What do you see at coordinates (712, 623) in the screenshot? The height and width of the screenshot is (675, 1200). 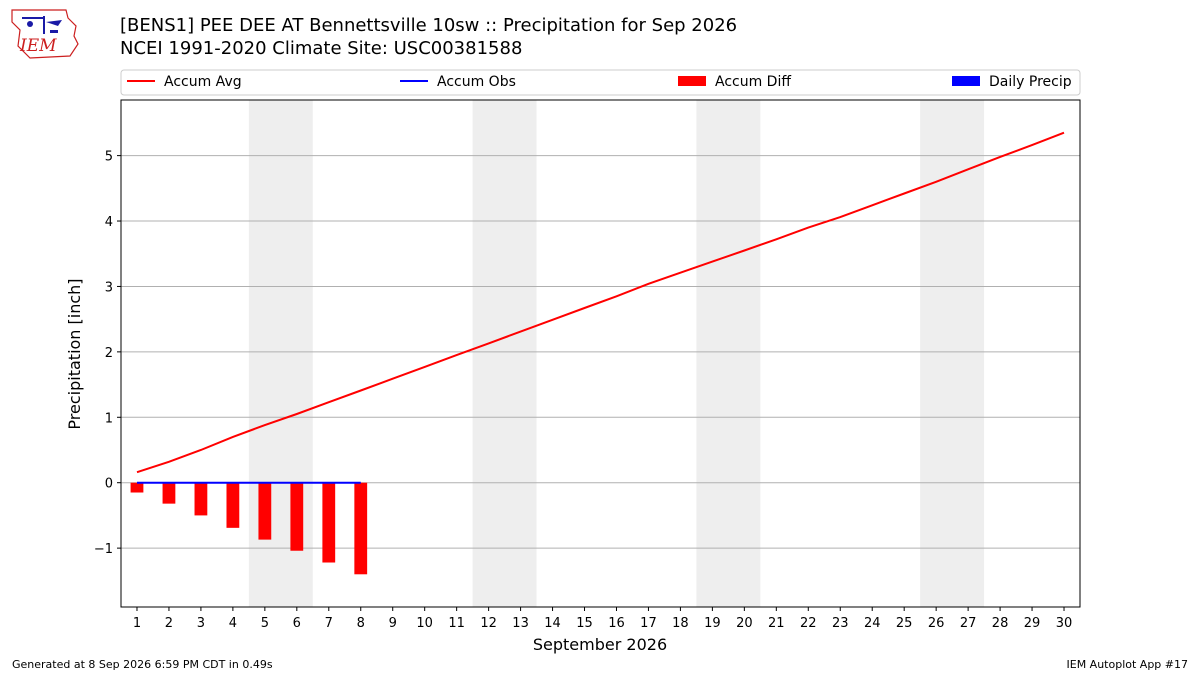 I see `x-tick-label: 19` at bounding box center [712, 623].